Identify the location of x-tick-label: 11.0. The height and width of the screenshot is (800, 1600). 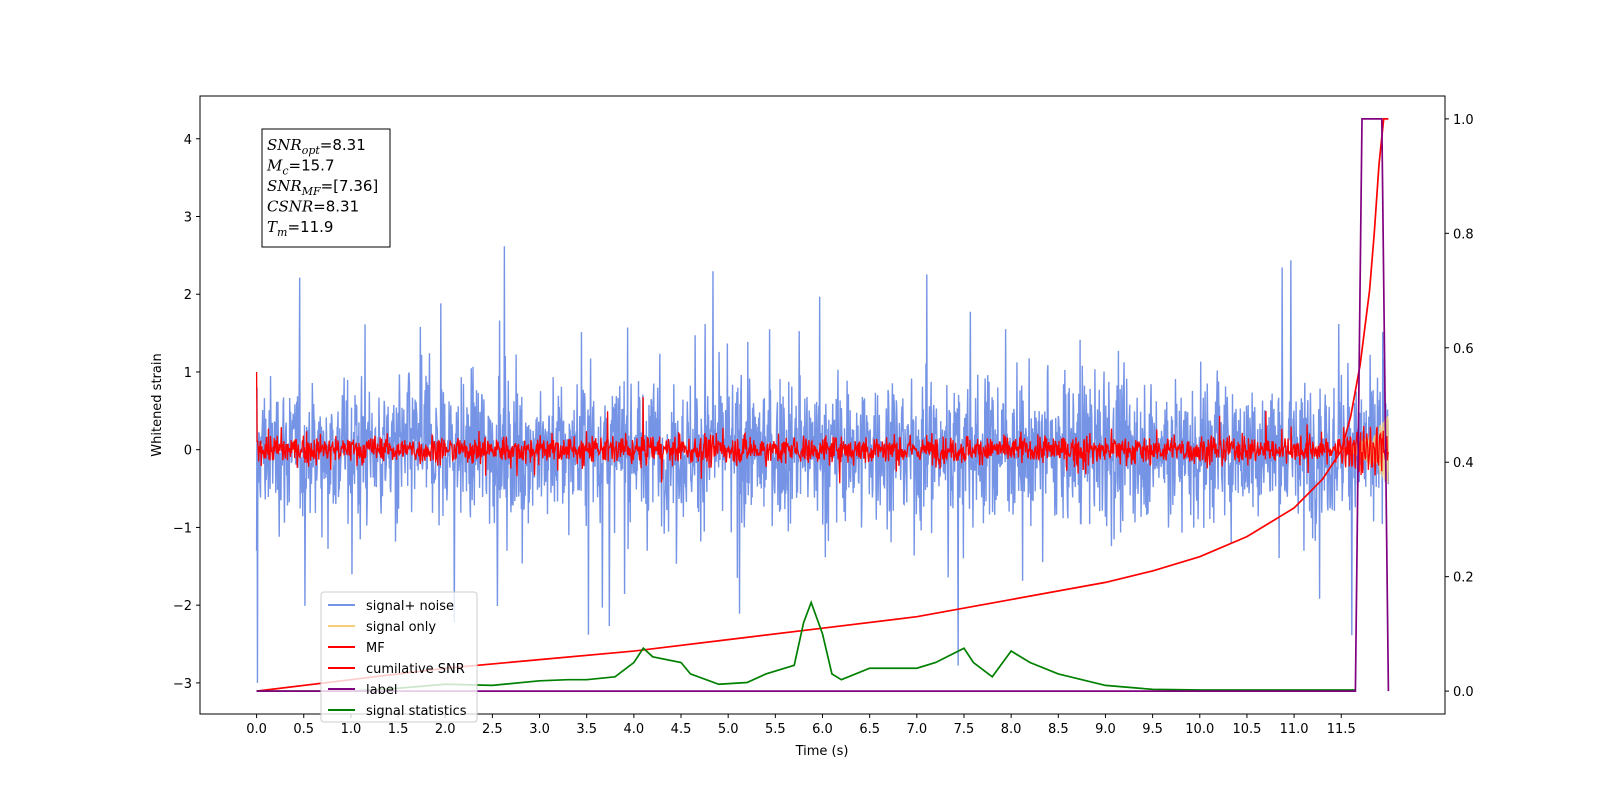
(1294, 729).